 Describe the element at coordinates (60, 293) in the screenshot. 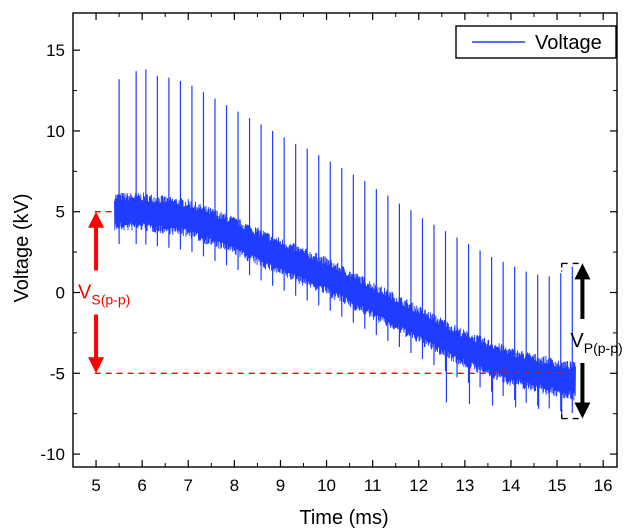

I see `y-tick-label-0: 0` at that location.